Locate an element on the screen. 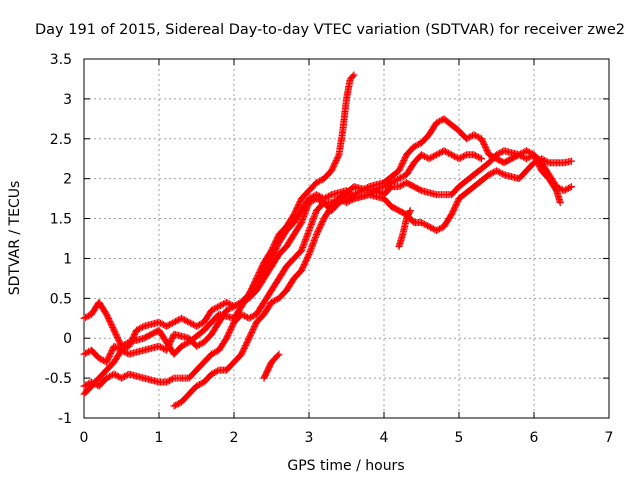 The width and height of the screenshot is (640, 480). x-axis-label: GPS time / hours is located at coordinates (345, 466).